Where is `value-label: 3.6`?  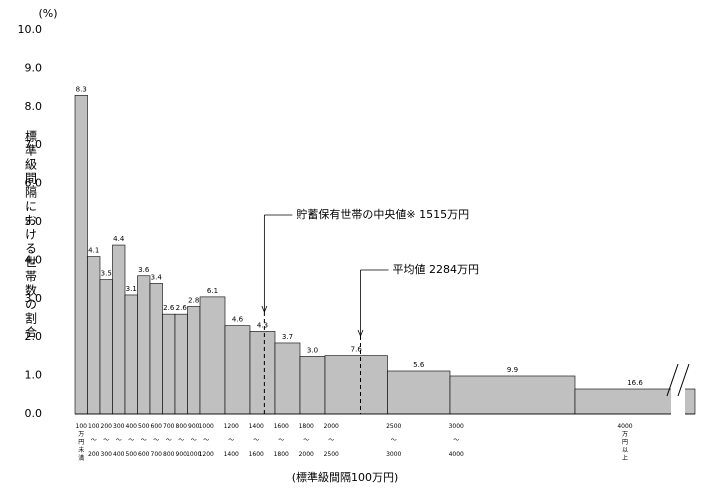 value-label: 3.6 is located at coordinates (144, 270).